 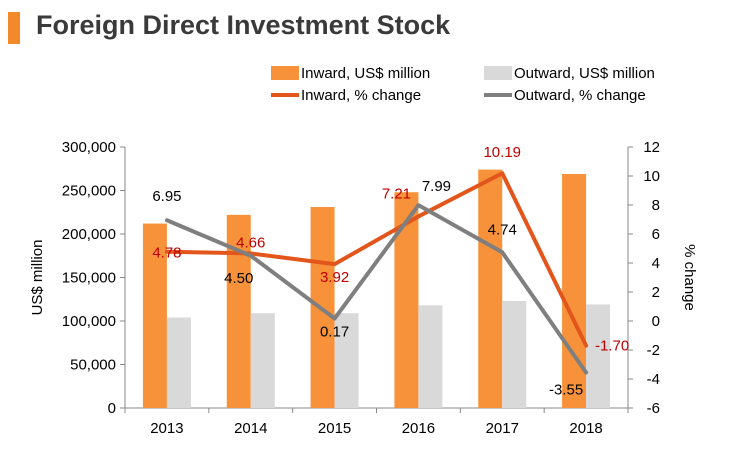 I want to click on left-tick-label: 100,000, so click(x=89, y=321).